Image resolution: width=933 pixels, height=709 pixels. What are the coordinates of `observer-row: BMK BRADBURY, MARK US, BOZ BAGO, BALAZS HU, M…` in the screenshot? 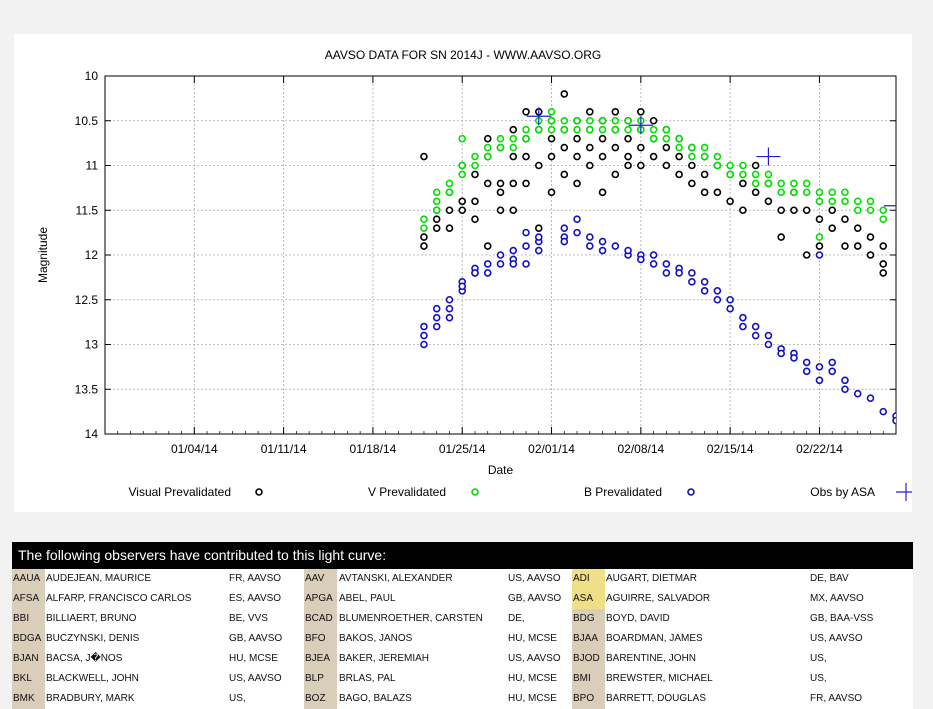 It's located at (462, 699).